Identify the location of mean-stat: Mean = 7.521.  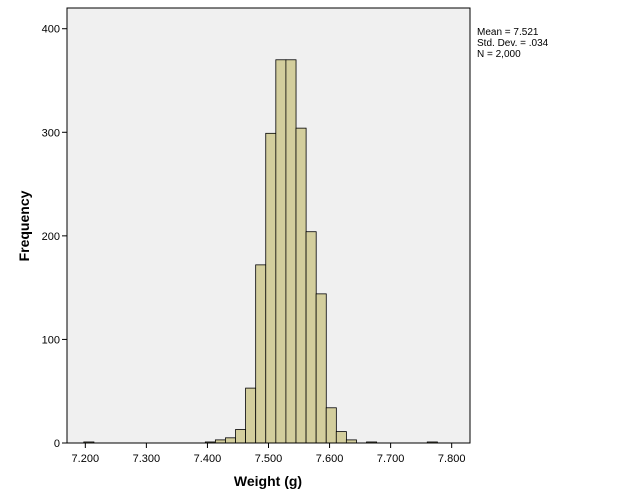
(508, 32).